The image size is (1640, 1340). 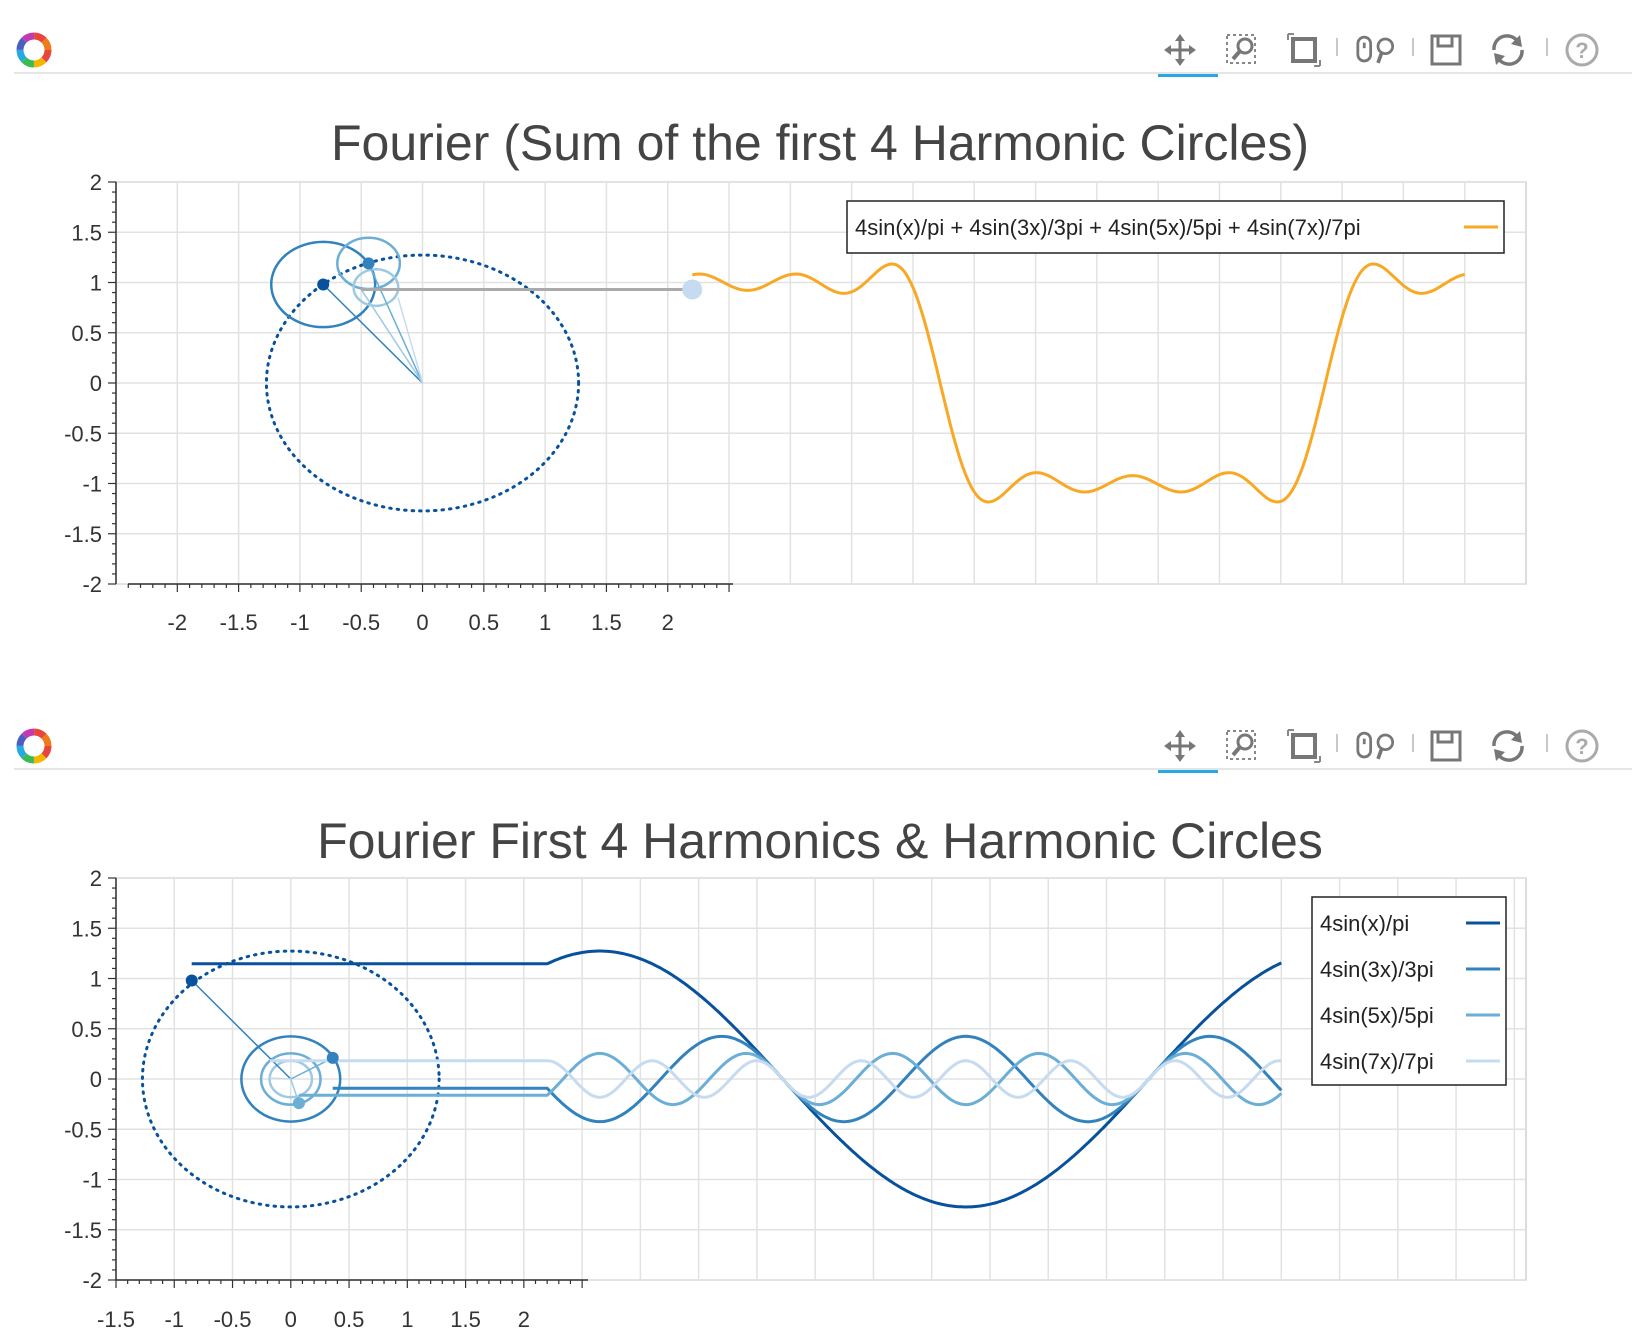 What do you see at coordinates (83, 1129) in the screenshot?
I see `y-tick-label: -0.5` at bounding box center [83, 1129].